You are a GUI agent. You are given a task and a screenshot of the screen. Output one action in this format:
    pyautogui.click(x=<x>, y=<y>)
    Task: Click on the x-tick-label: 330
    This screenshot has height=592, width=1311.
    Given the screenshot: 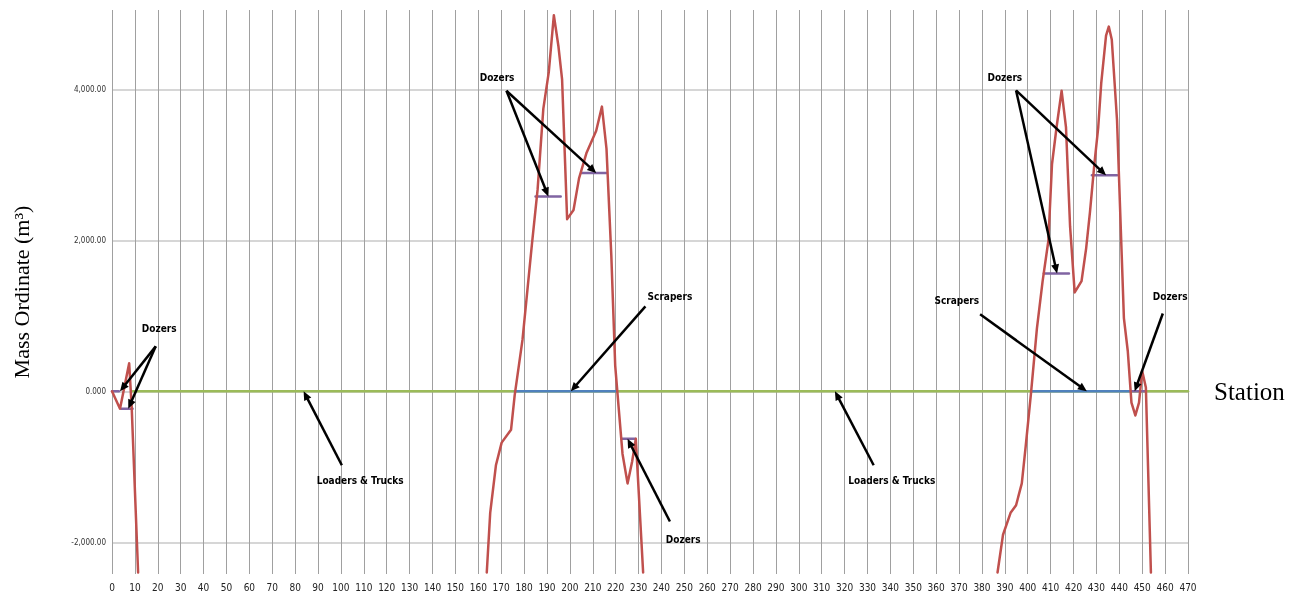 What is the action you would take?
    pyautogui.click(x=867, y=586)
    